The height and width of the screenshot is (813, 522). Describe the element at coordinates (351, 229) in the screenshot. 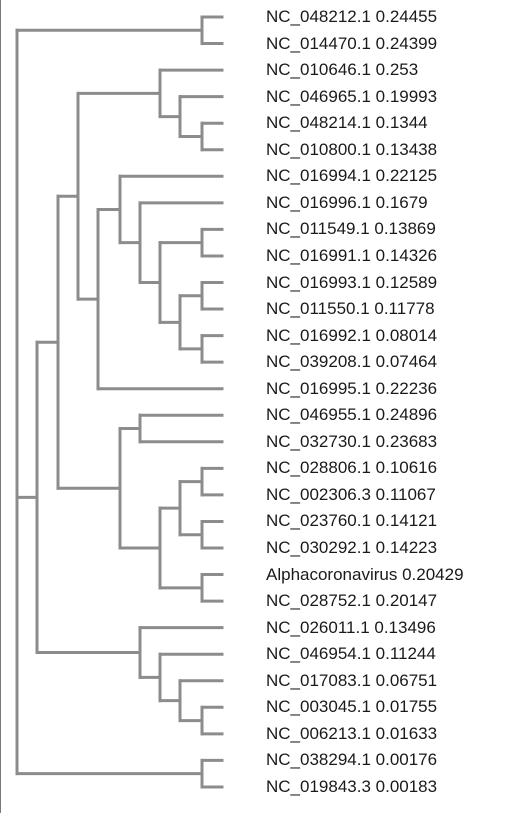

I see `leaf-label: NC_011549.1 0.13869` at that location.